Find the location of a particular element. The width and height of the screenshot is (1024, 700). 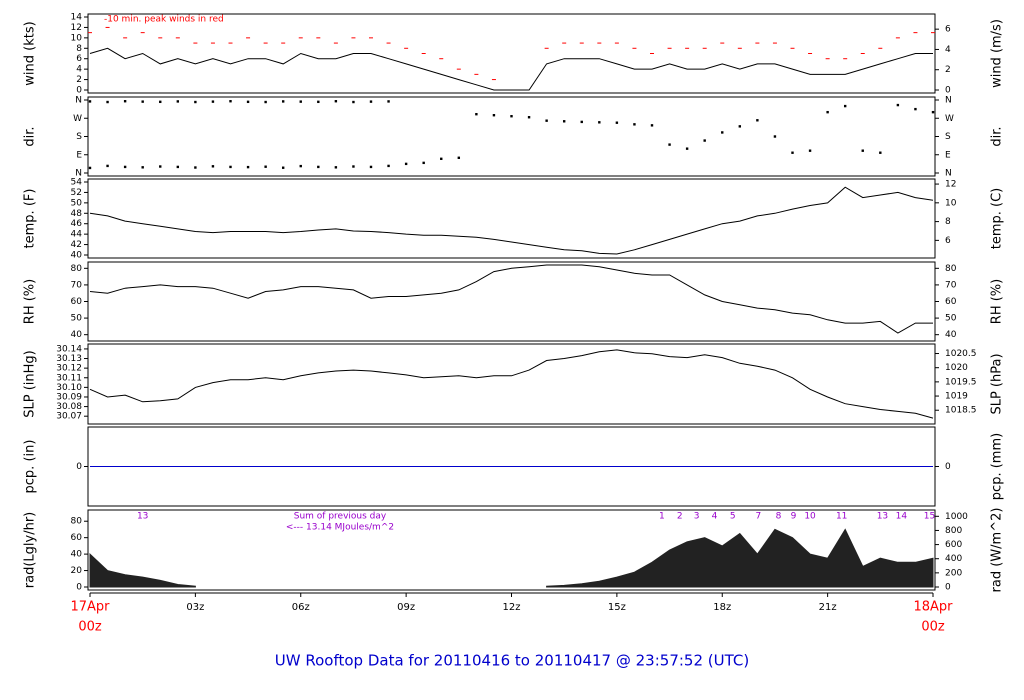

y-axis-label: wind (kts) is located at coordinates (30, 53).